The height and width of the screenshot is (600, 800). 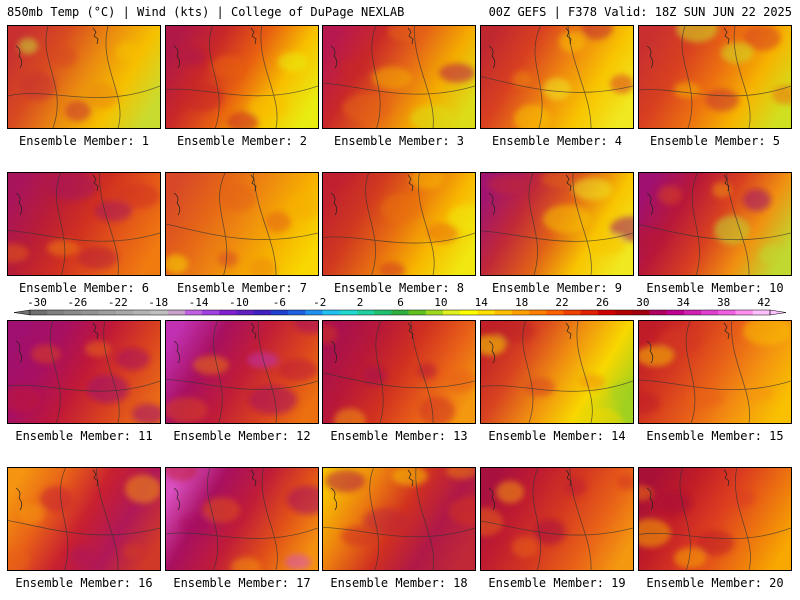 What do you see at coordinates (557, 288) in the screenshot?
I see `ensemble-member-label: Ensemble Member: 9` at bounding box center [557, 288].